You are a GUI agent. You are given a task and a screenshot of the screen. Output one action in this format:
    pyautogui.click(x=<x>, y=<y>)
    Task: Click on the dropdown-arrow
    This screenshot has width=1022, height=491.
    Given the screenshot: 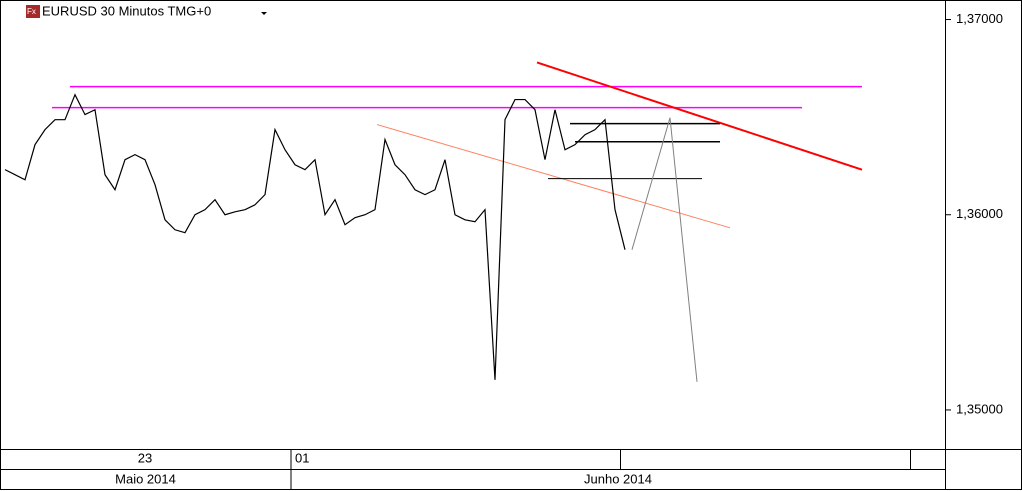 What is the action you would take?
    pyautogui.click(x=264, y=13)
    